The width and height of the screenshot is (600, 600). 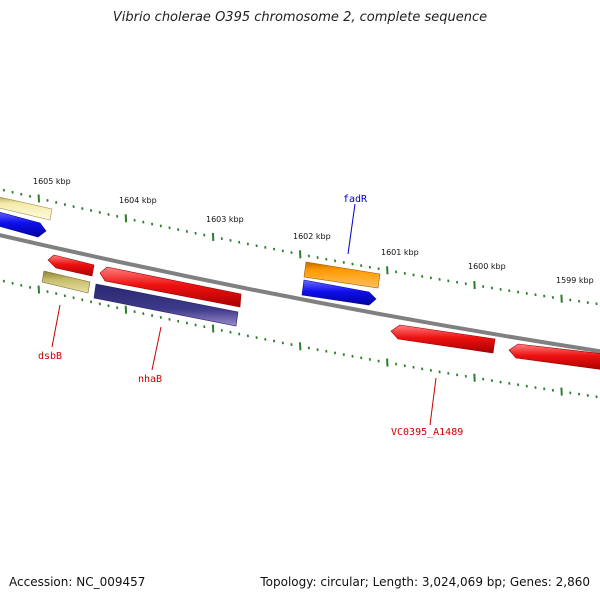 What do you see at coordinates (554, 356) in the screenshot?
I see `gene-feature-red-right` at bounding box center [554, 356].